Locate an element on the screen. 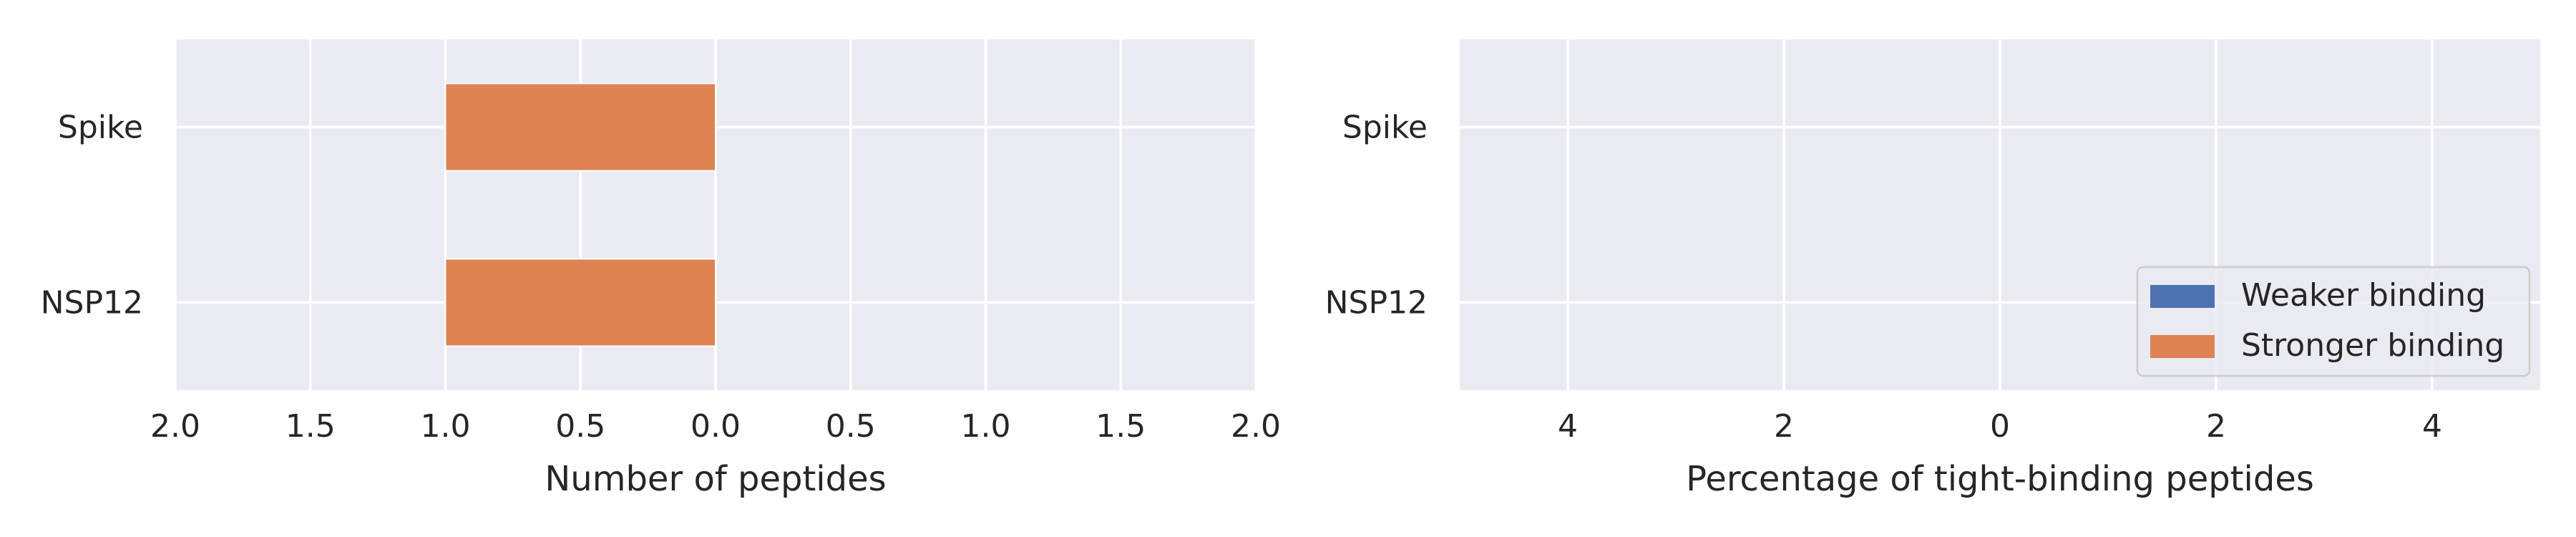 The image size is (2576, 537). legend-frame is located at coordinates (2333, 321).